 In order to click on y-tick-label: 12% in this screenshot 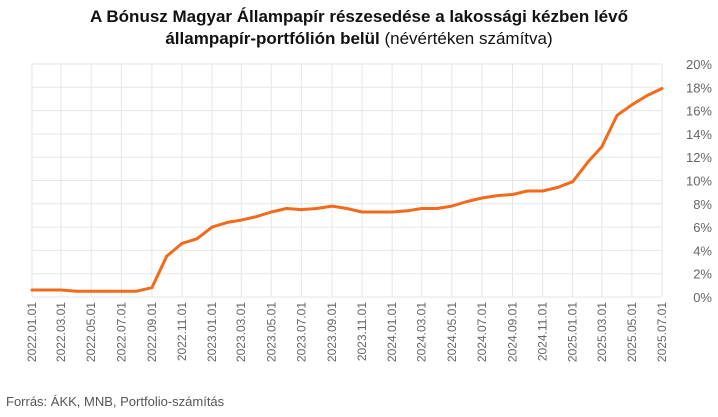, I will do `click(699, 157)`.